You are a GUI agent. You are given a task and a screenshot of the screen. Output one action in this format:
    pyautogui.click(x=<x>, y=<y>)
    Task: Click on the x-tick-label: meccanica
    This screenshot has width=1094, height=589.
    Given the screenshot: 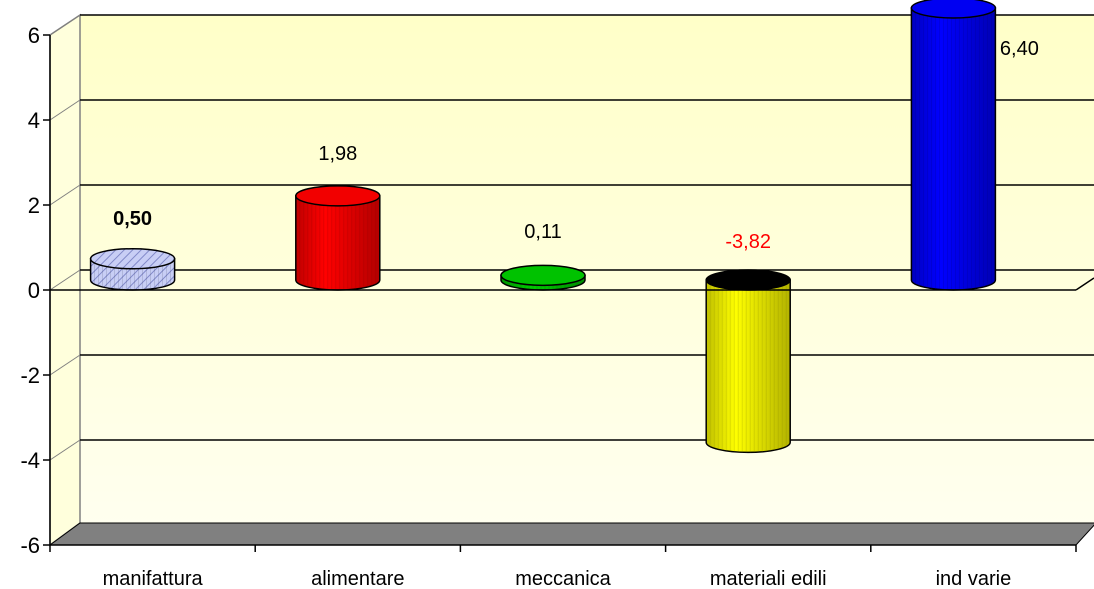 What is the action you would take?
    pyautogui.click(x=563, y=578)
    